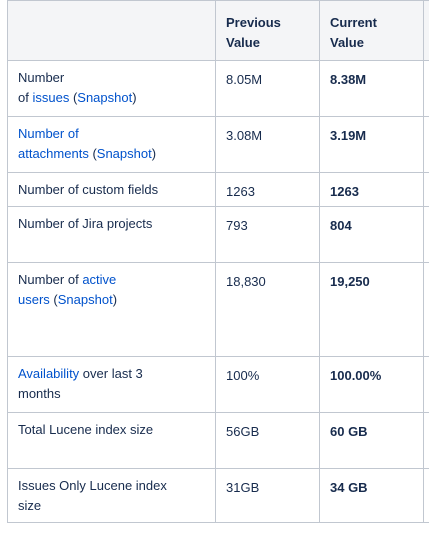  What do you see at coordinates (53, 153) in the screenshot?
I see `metric-link: attachments` at bounding box center [53, 153].